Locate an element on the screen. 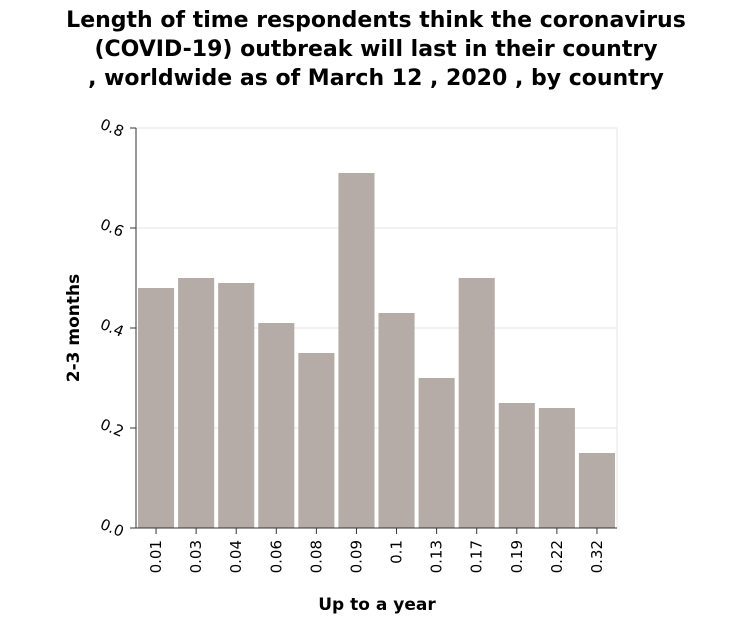 Image resolution: width=752 pixels, height=624 pixels. x-tick-label: 0.06 is located at coordinates (276, 556).